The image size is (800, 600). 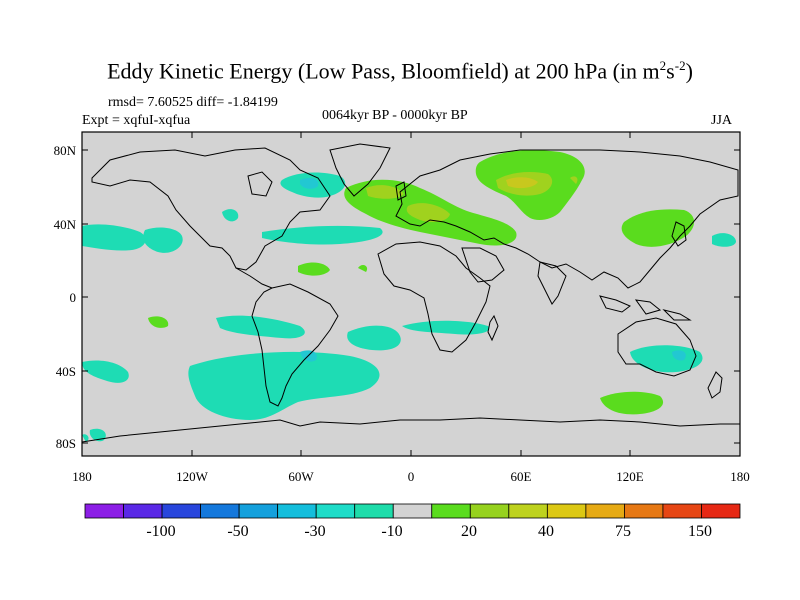 I want to click on colorbar-label: 75, so click(x=623, y=531).